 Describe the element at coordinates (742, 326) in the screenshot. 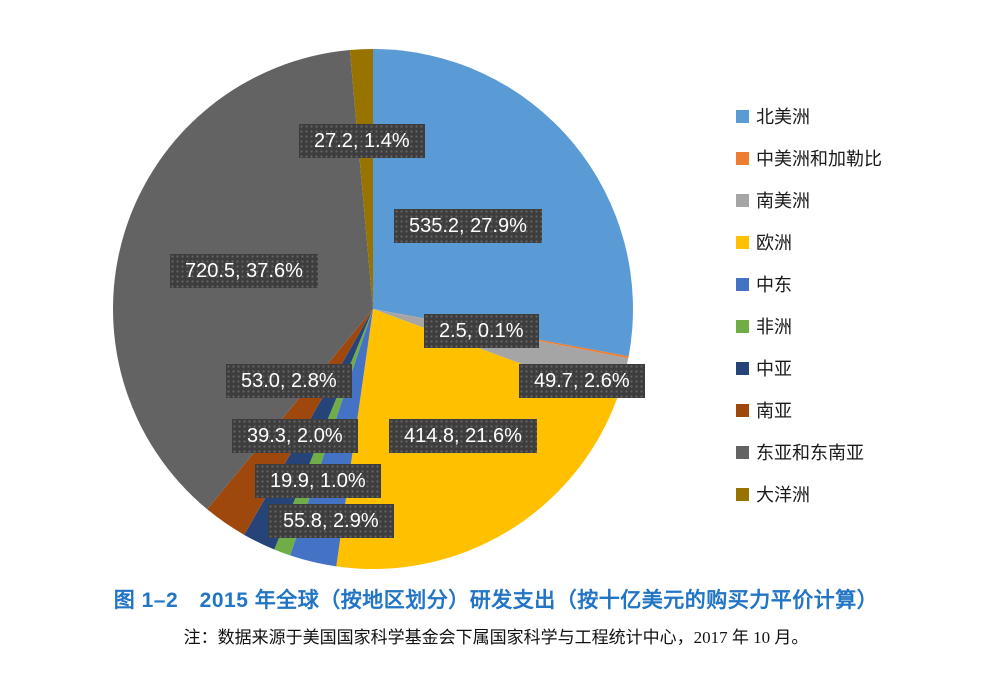

I see `legend-swatch-africa` at that location.